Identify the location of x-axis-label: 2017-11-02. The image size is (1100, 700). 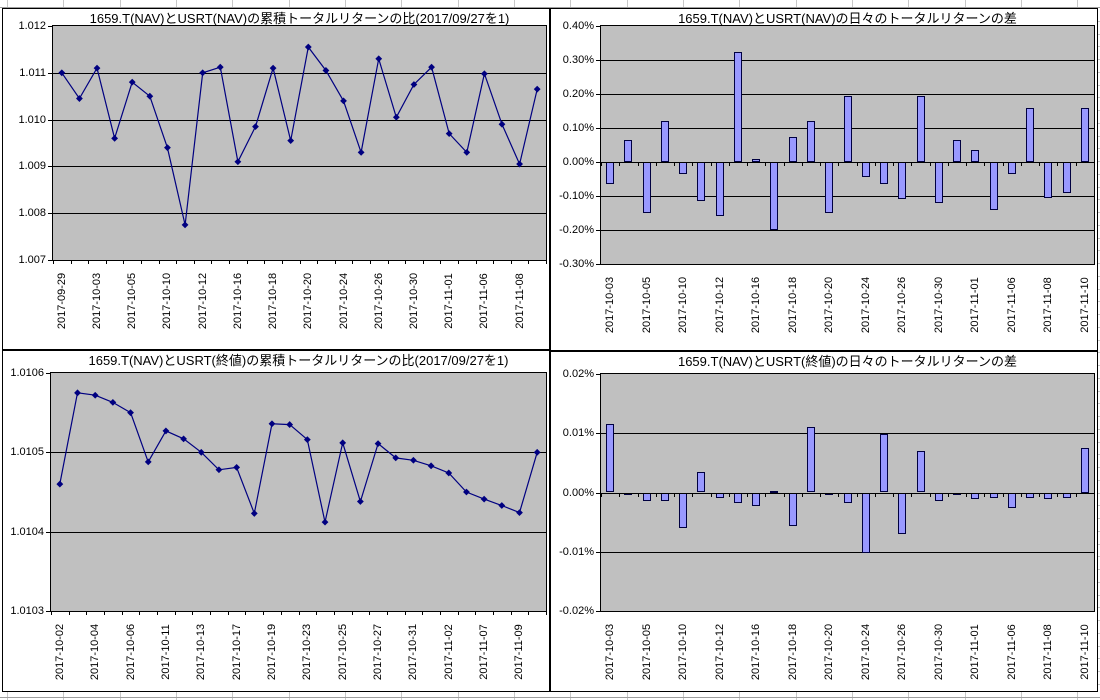
(448, 652).